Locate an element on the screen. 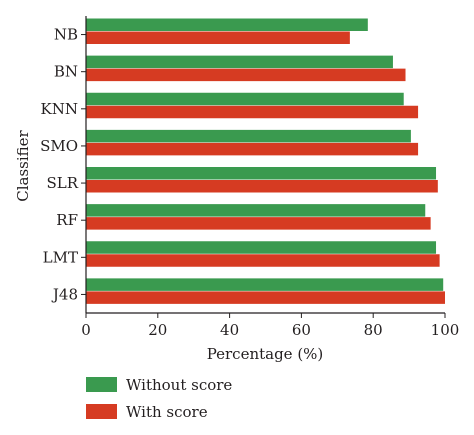 Image resolution: width=474 pixels, height=435 pixels. y-tick-label: SLR is located at coordinates (62, 183).